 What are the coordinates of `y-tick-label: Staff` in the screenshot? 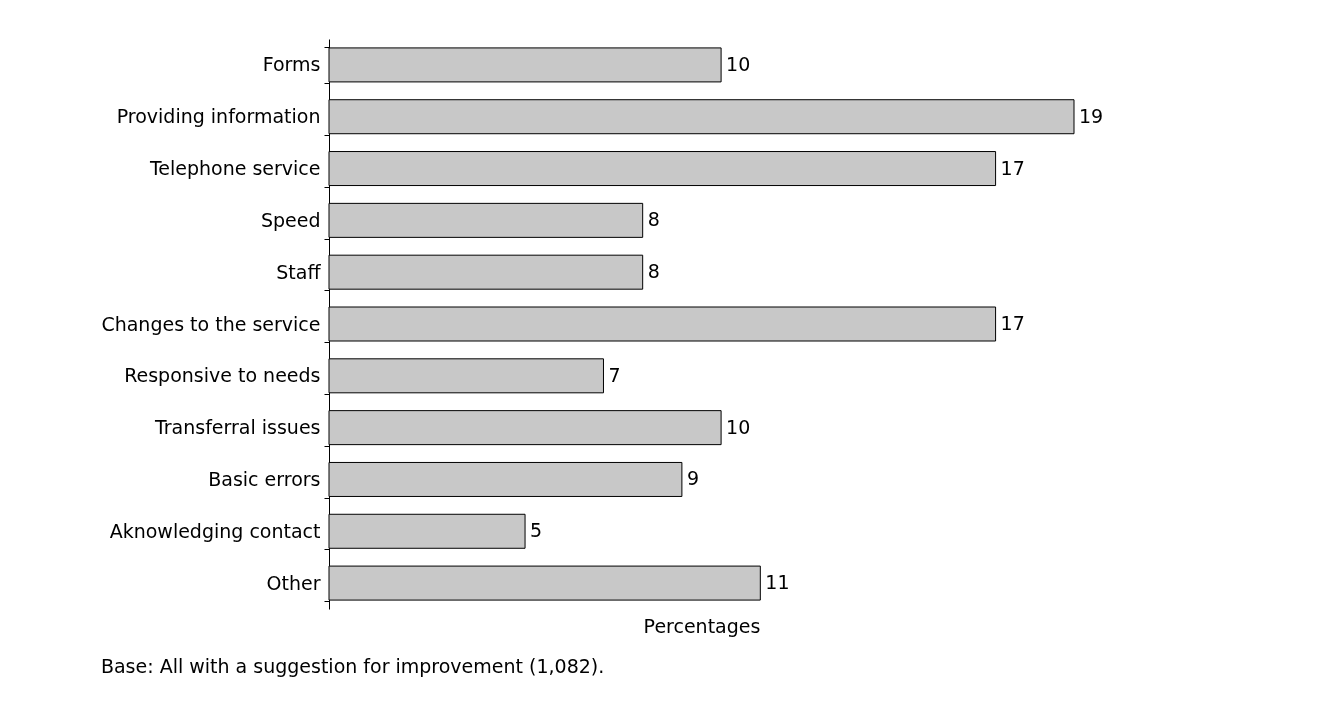 It's located at (299, 271).